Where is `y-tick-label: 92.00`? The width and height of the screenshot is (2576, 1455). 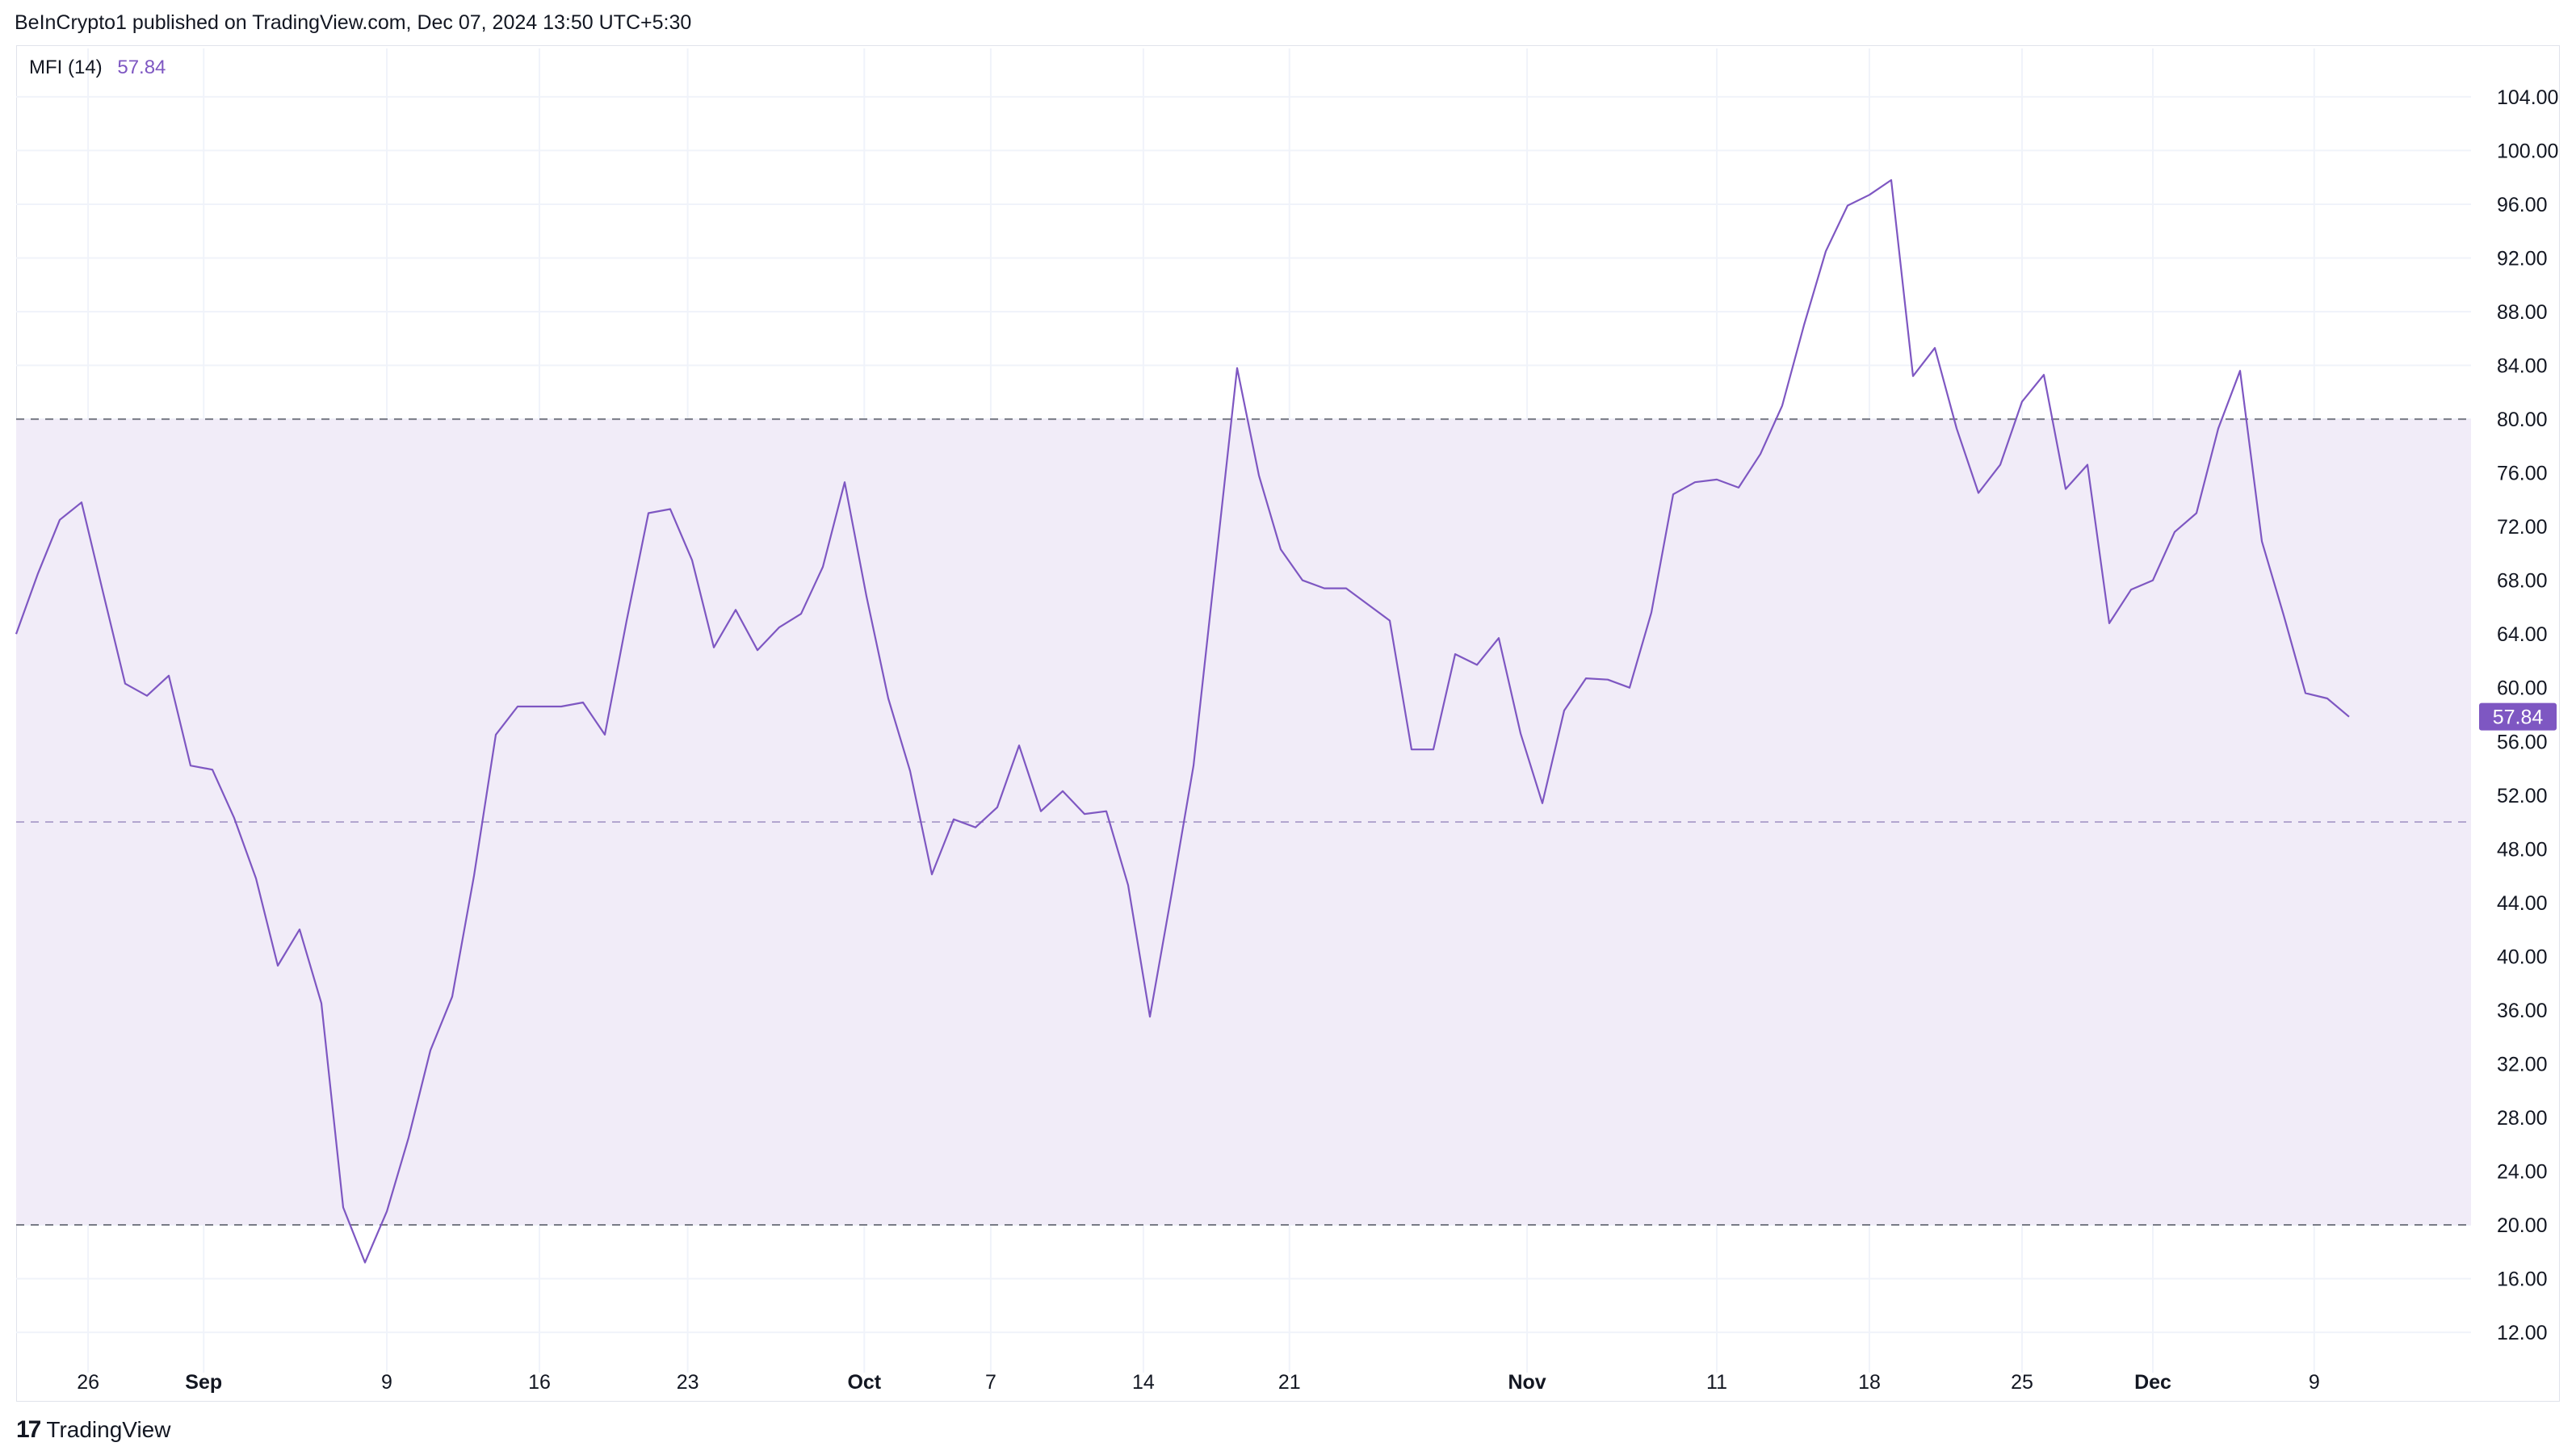
y-tick-label: 92.00 is located at coordinates (2522, 258).